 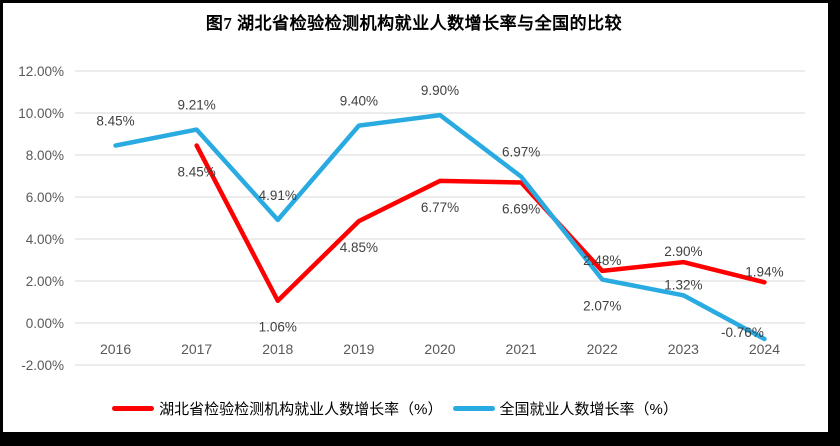 What do you see at coordinates (277, 349) in the screenshot?
I see `svg-text: 2018` at bounding box center [277, 349].